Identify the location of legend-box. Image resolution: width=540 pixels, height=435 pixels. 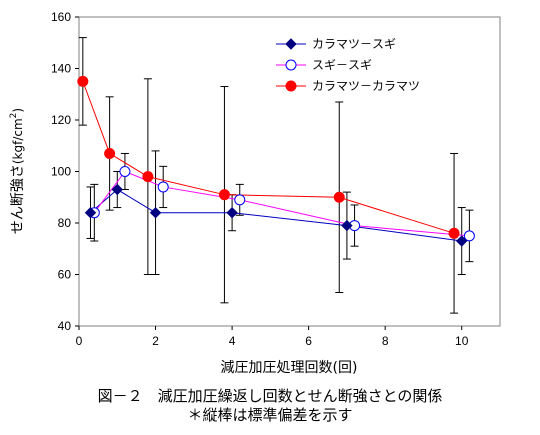
(351, 64).